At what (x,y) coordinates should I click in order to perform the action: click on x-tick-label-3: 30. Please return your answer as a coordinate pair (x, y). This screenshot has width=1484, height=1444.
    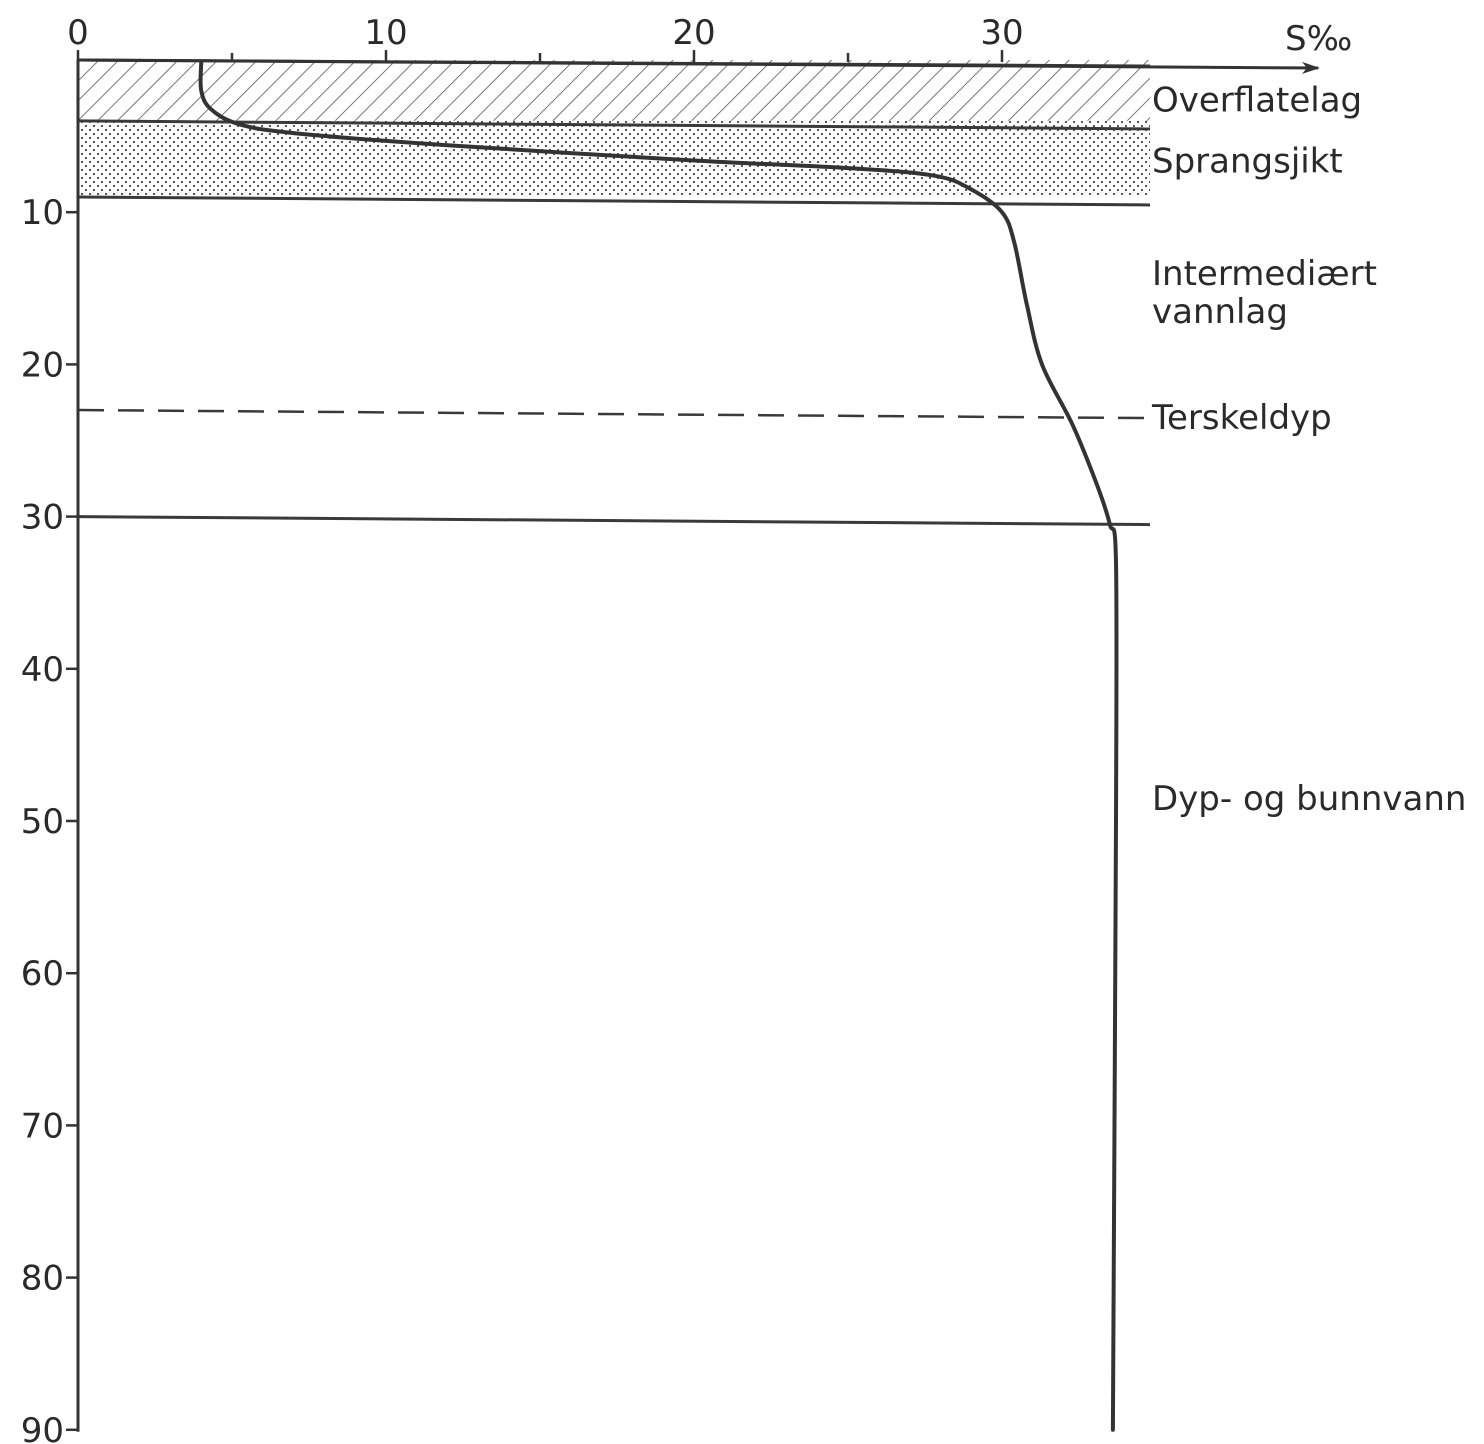
    Looking at the image, I should click on (1001, 33).